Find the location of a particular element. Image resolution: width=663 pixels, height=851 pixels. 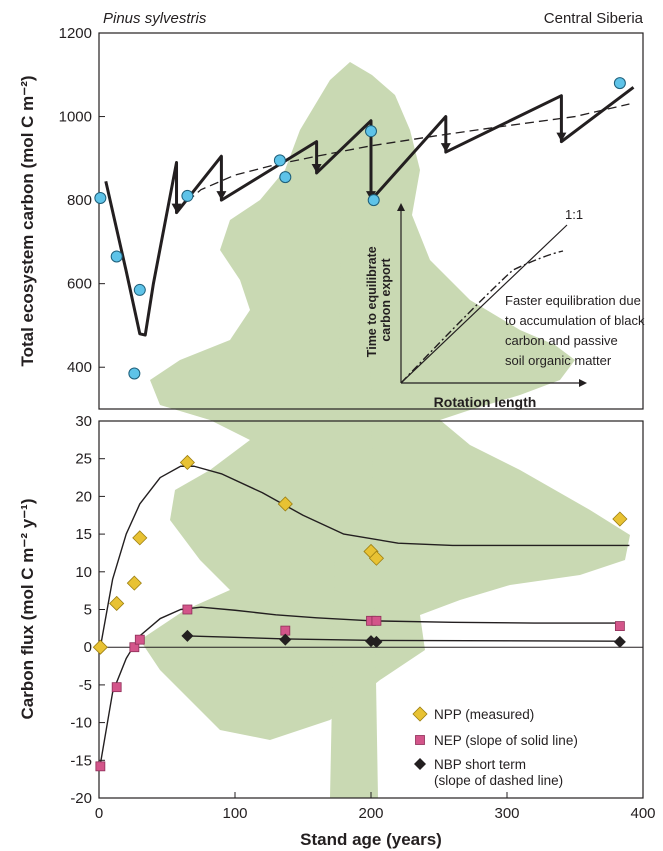

bottom-y-tick-label: 30 is located at coordinates (83, 421).